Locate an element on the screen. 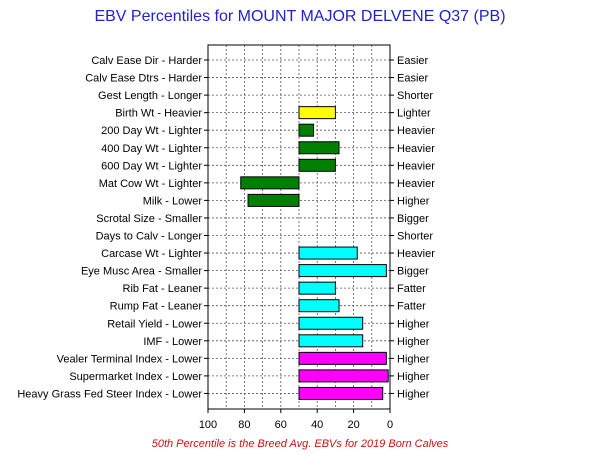 This screenshot has height=455, width=600. category-label: Calv Ease Dtrs - Harder is located at coordinates (143, 79).